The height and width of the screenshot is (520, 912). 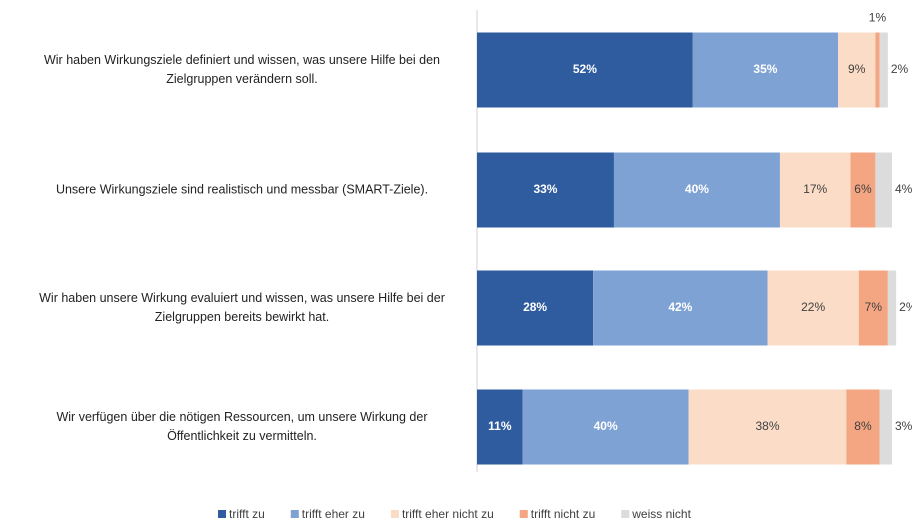 I want to click on value-label: 9%, so click(x=857, y=69).